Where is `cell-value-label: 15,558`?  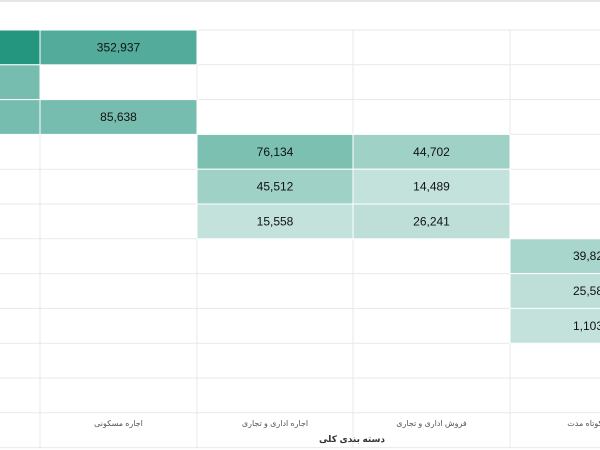
cell-value-label: 15,558 is located at coordinates (275, 221).